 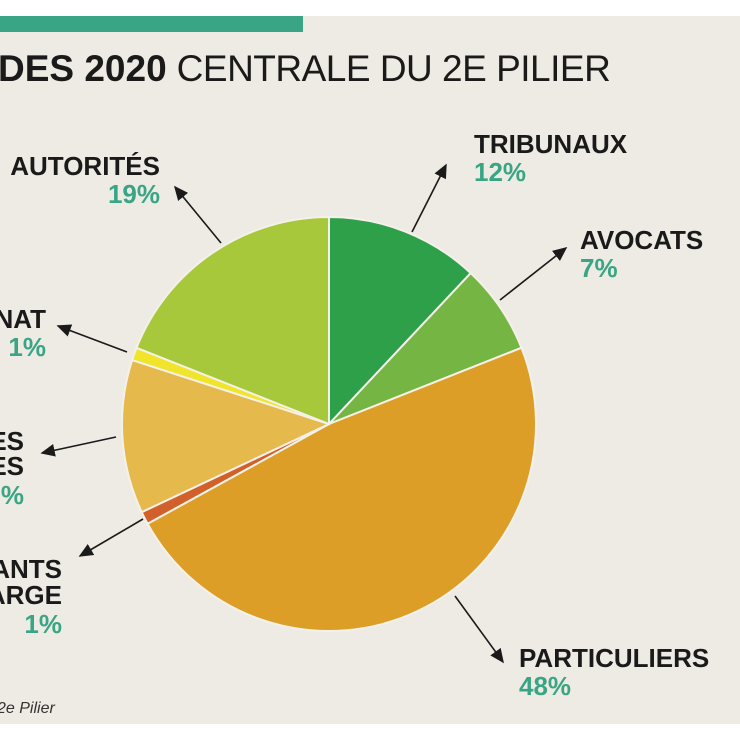 What do you see at coordinates (12, 468) in the screenshot?
I see `label-es: ESES%` at bounding box center [12, 468].